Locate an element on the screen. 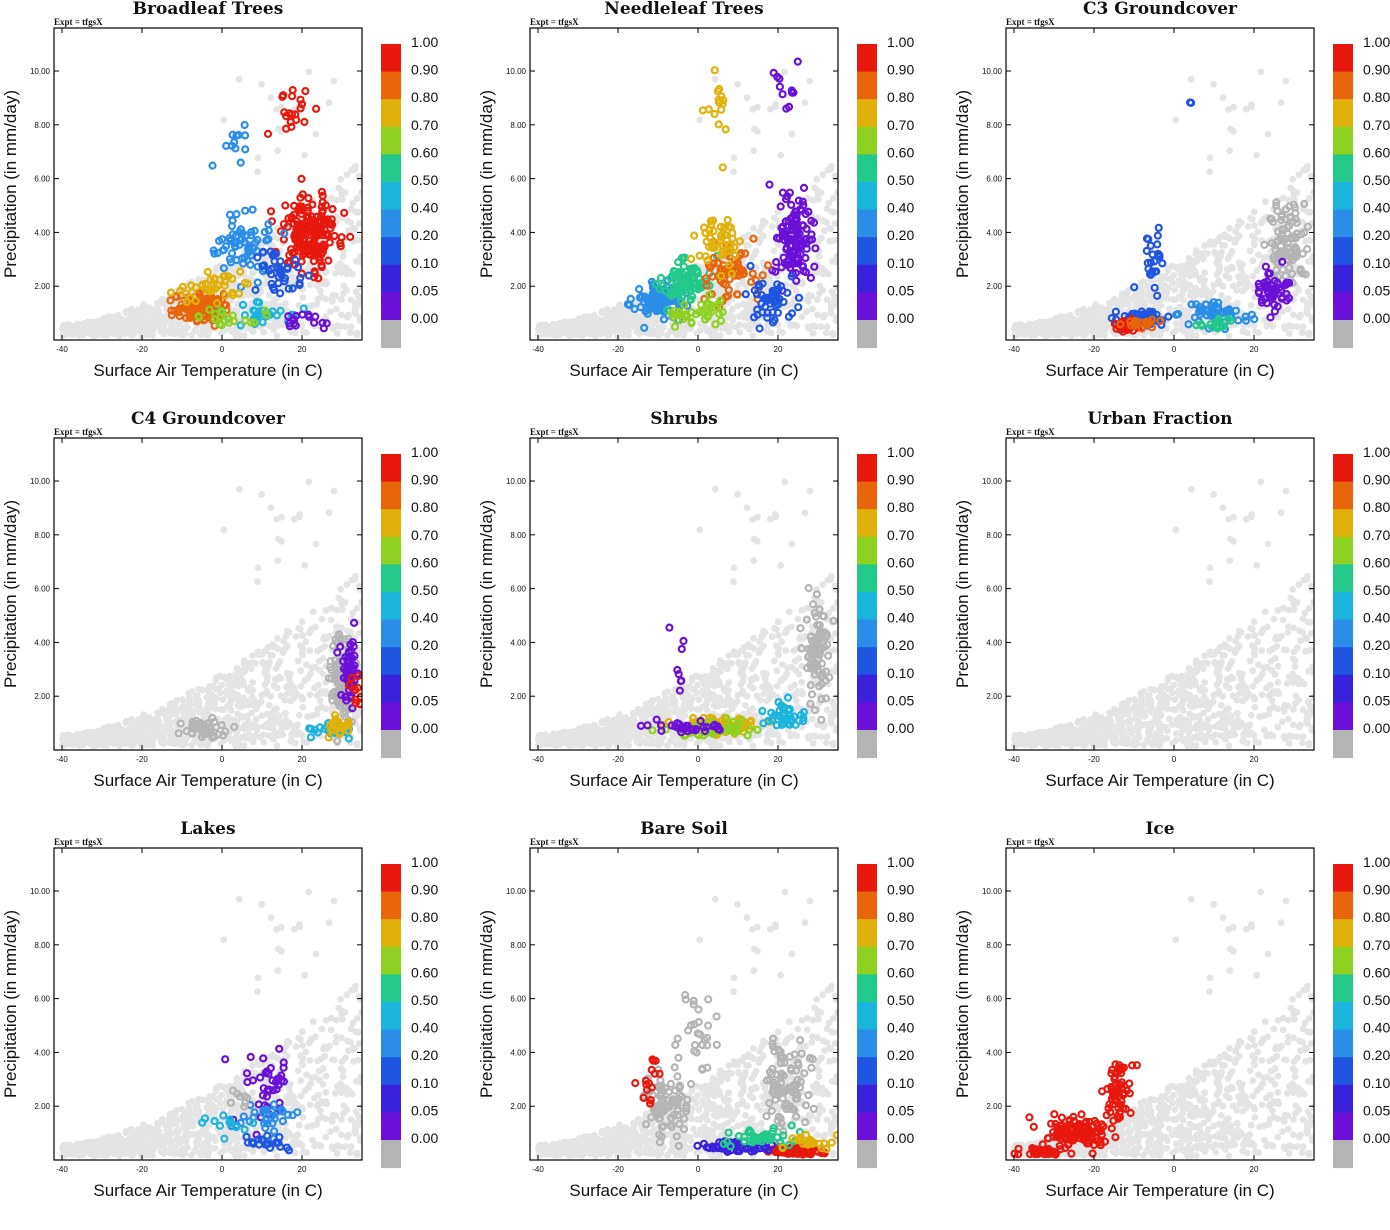 The image size is (1390, 1230). colorbar-label: 1.00 is located at coordinates (900, 42).